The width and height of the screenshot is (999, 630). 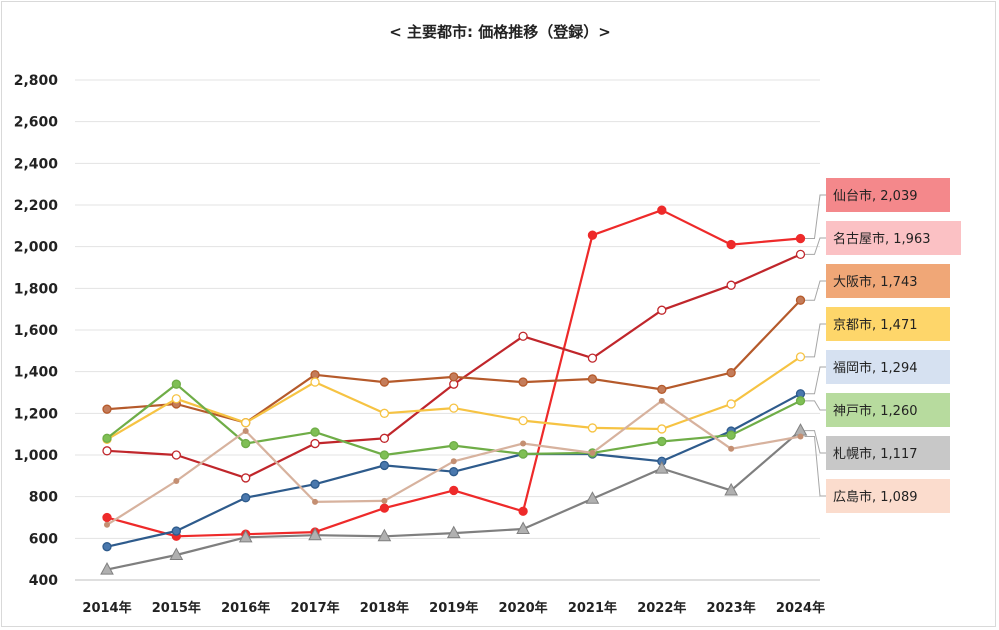 I want to click on series-label-8: 広島市, 1,089, so click(x=888, y=496).